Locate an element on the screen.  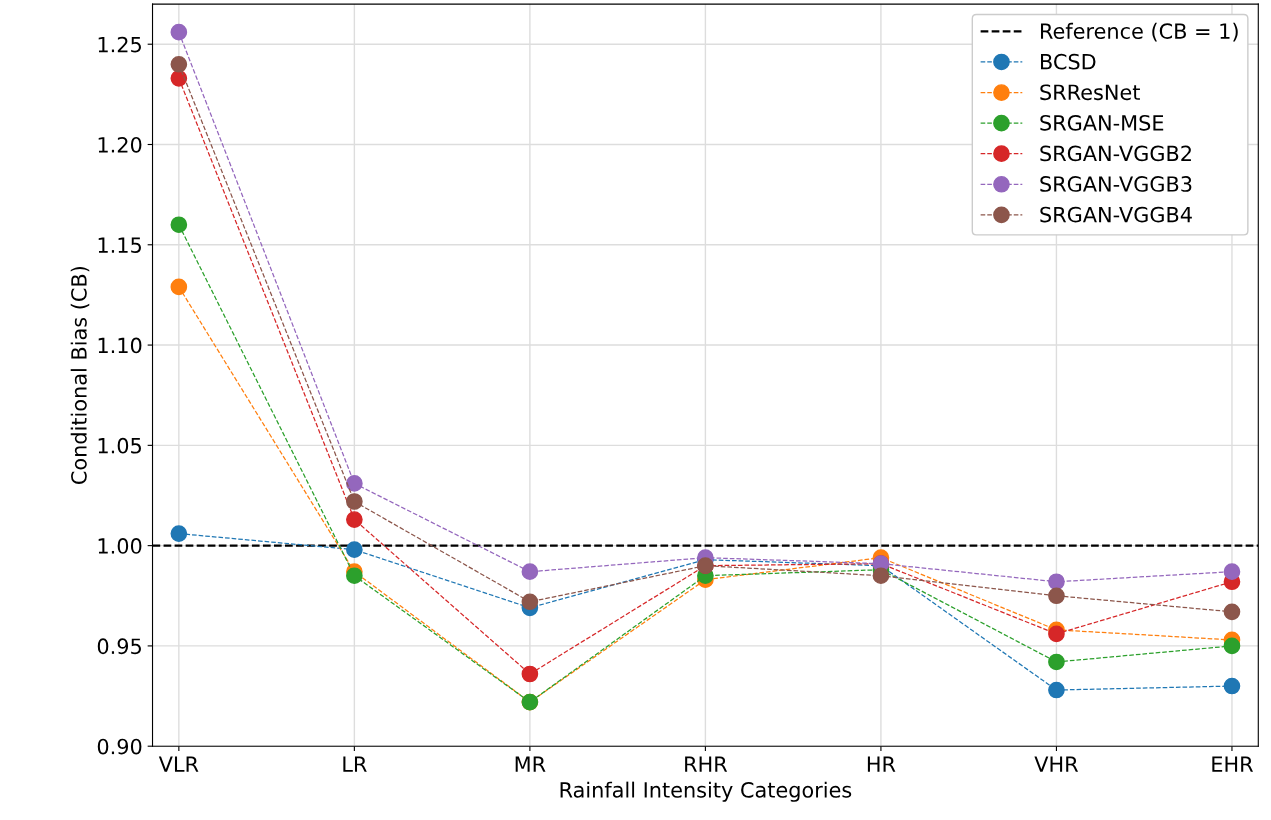
legend-label: BCSD is located at coordinates (1068, 61).